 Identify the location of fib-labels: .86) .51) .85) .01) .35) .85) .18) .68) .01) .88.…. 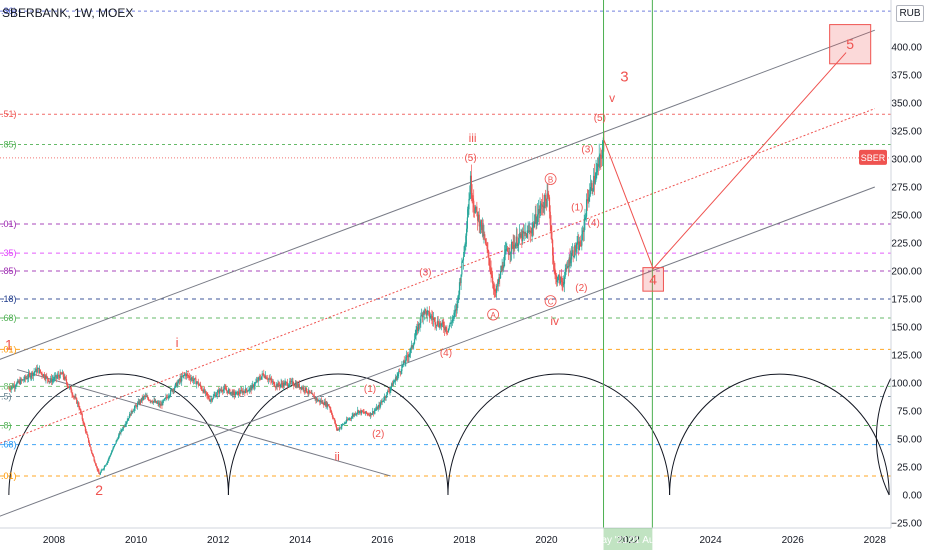
(9, 243).